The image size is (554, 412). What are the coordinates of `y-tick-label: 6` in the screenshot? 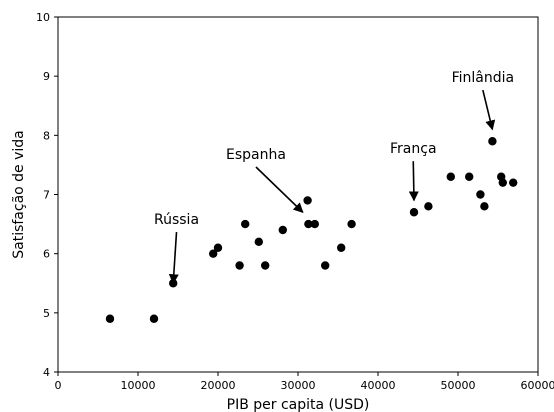 It's located at (46, 254).